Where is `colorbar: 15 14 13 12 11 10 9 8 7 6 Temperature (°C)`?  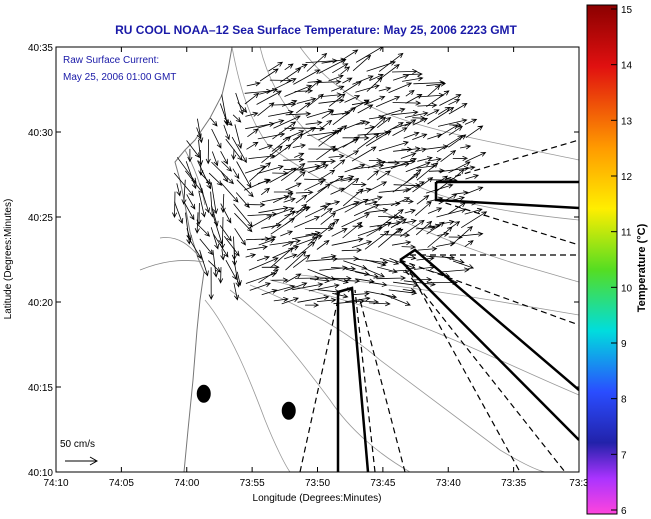 colorbar: 15 14 13 12 11 10 9 8 7 6 Temperature (°C) is located at coordinates (617, 260).